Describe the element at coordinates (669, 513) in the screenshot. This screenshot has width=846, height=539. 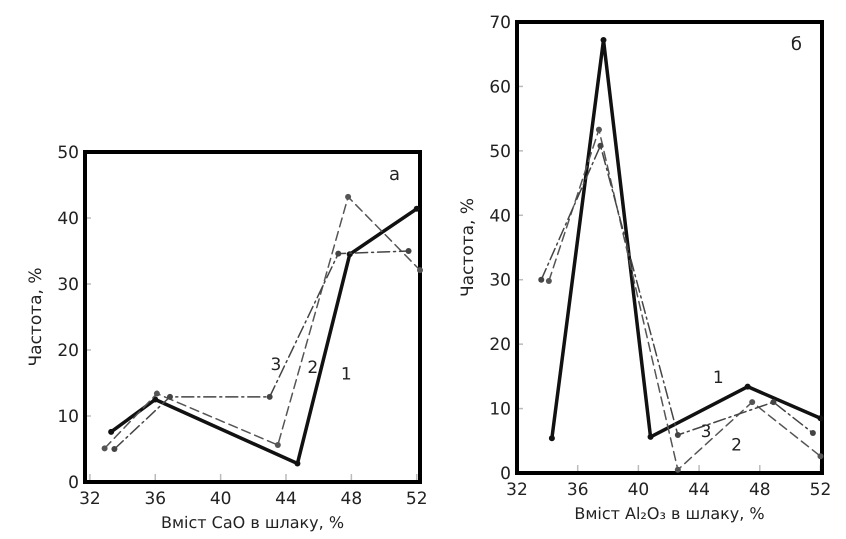
I see `x-axis-title: Вміст Al₂O₃ в шлаку, %` at that location.